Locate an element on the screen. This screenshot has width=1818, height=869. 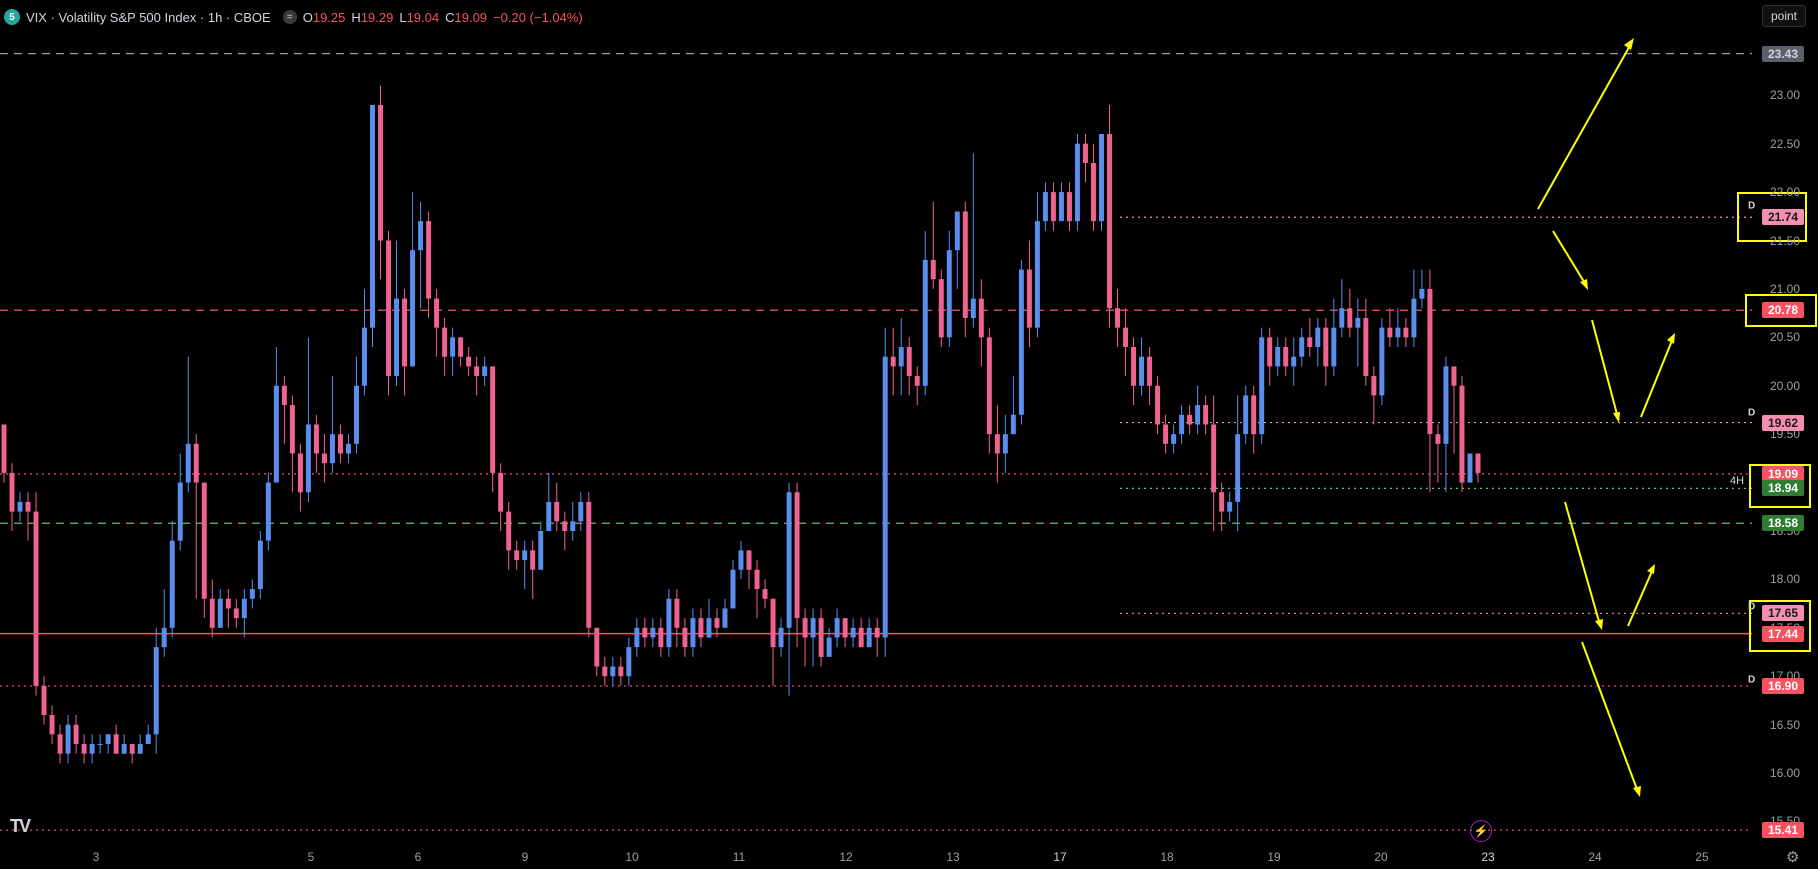
tradingview-logo: TV is located at coordinates (20, 826).